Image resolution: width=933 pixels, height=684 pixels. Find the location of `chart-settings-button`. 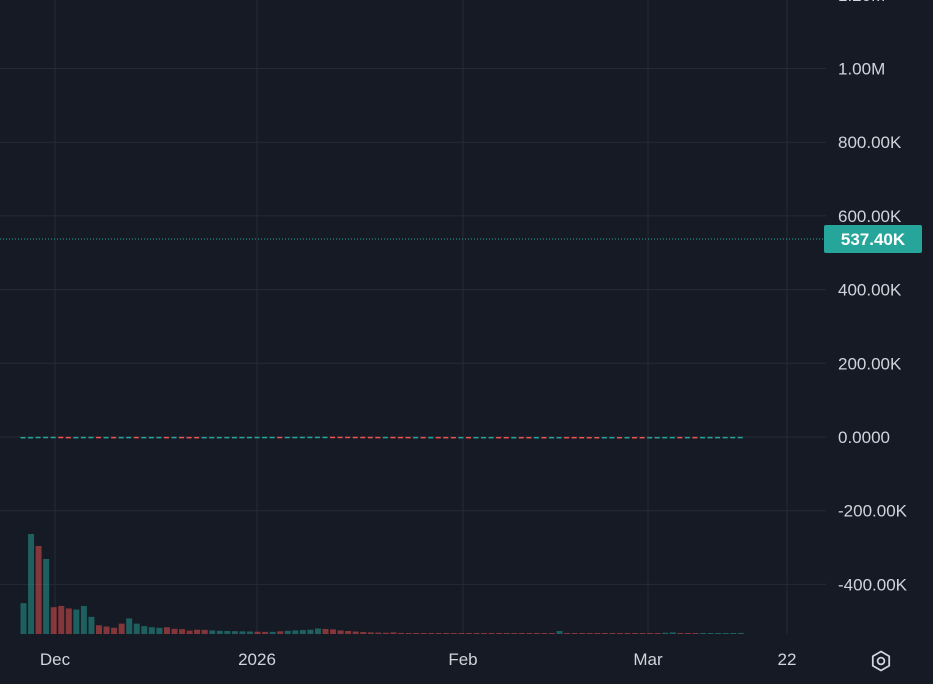

chart-settings-button is located at coordinates (881, 661).